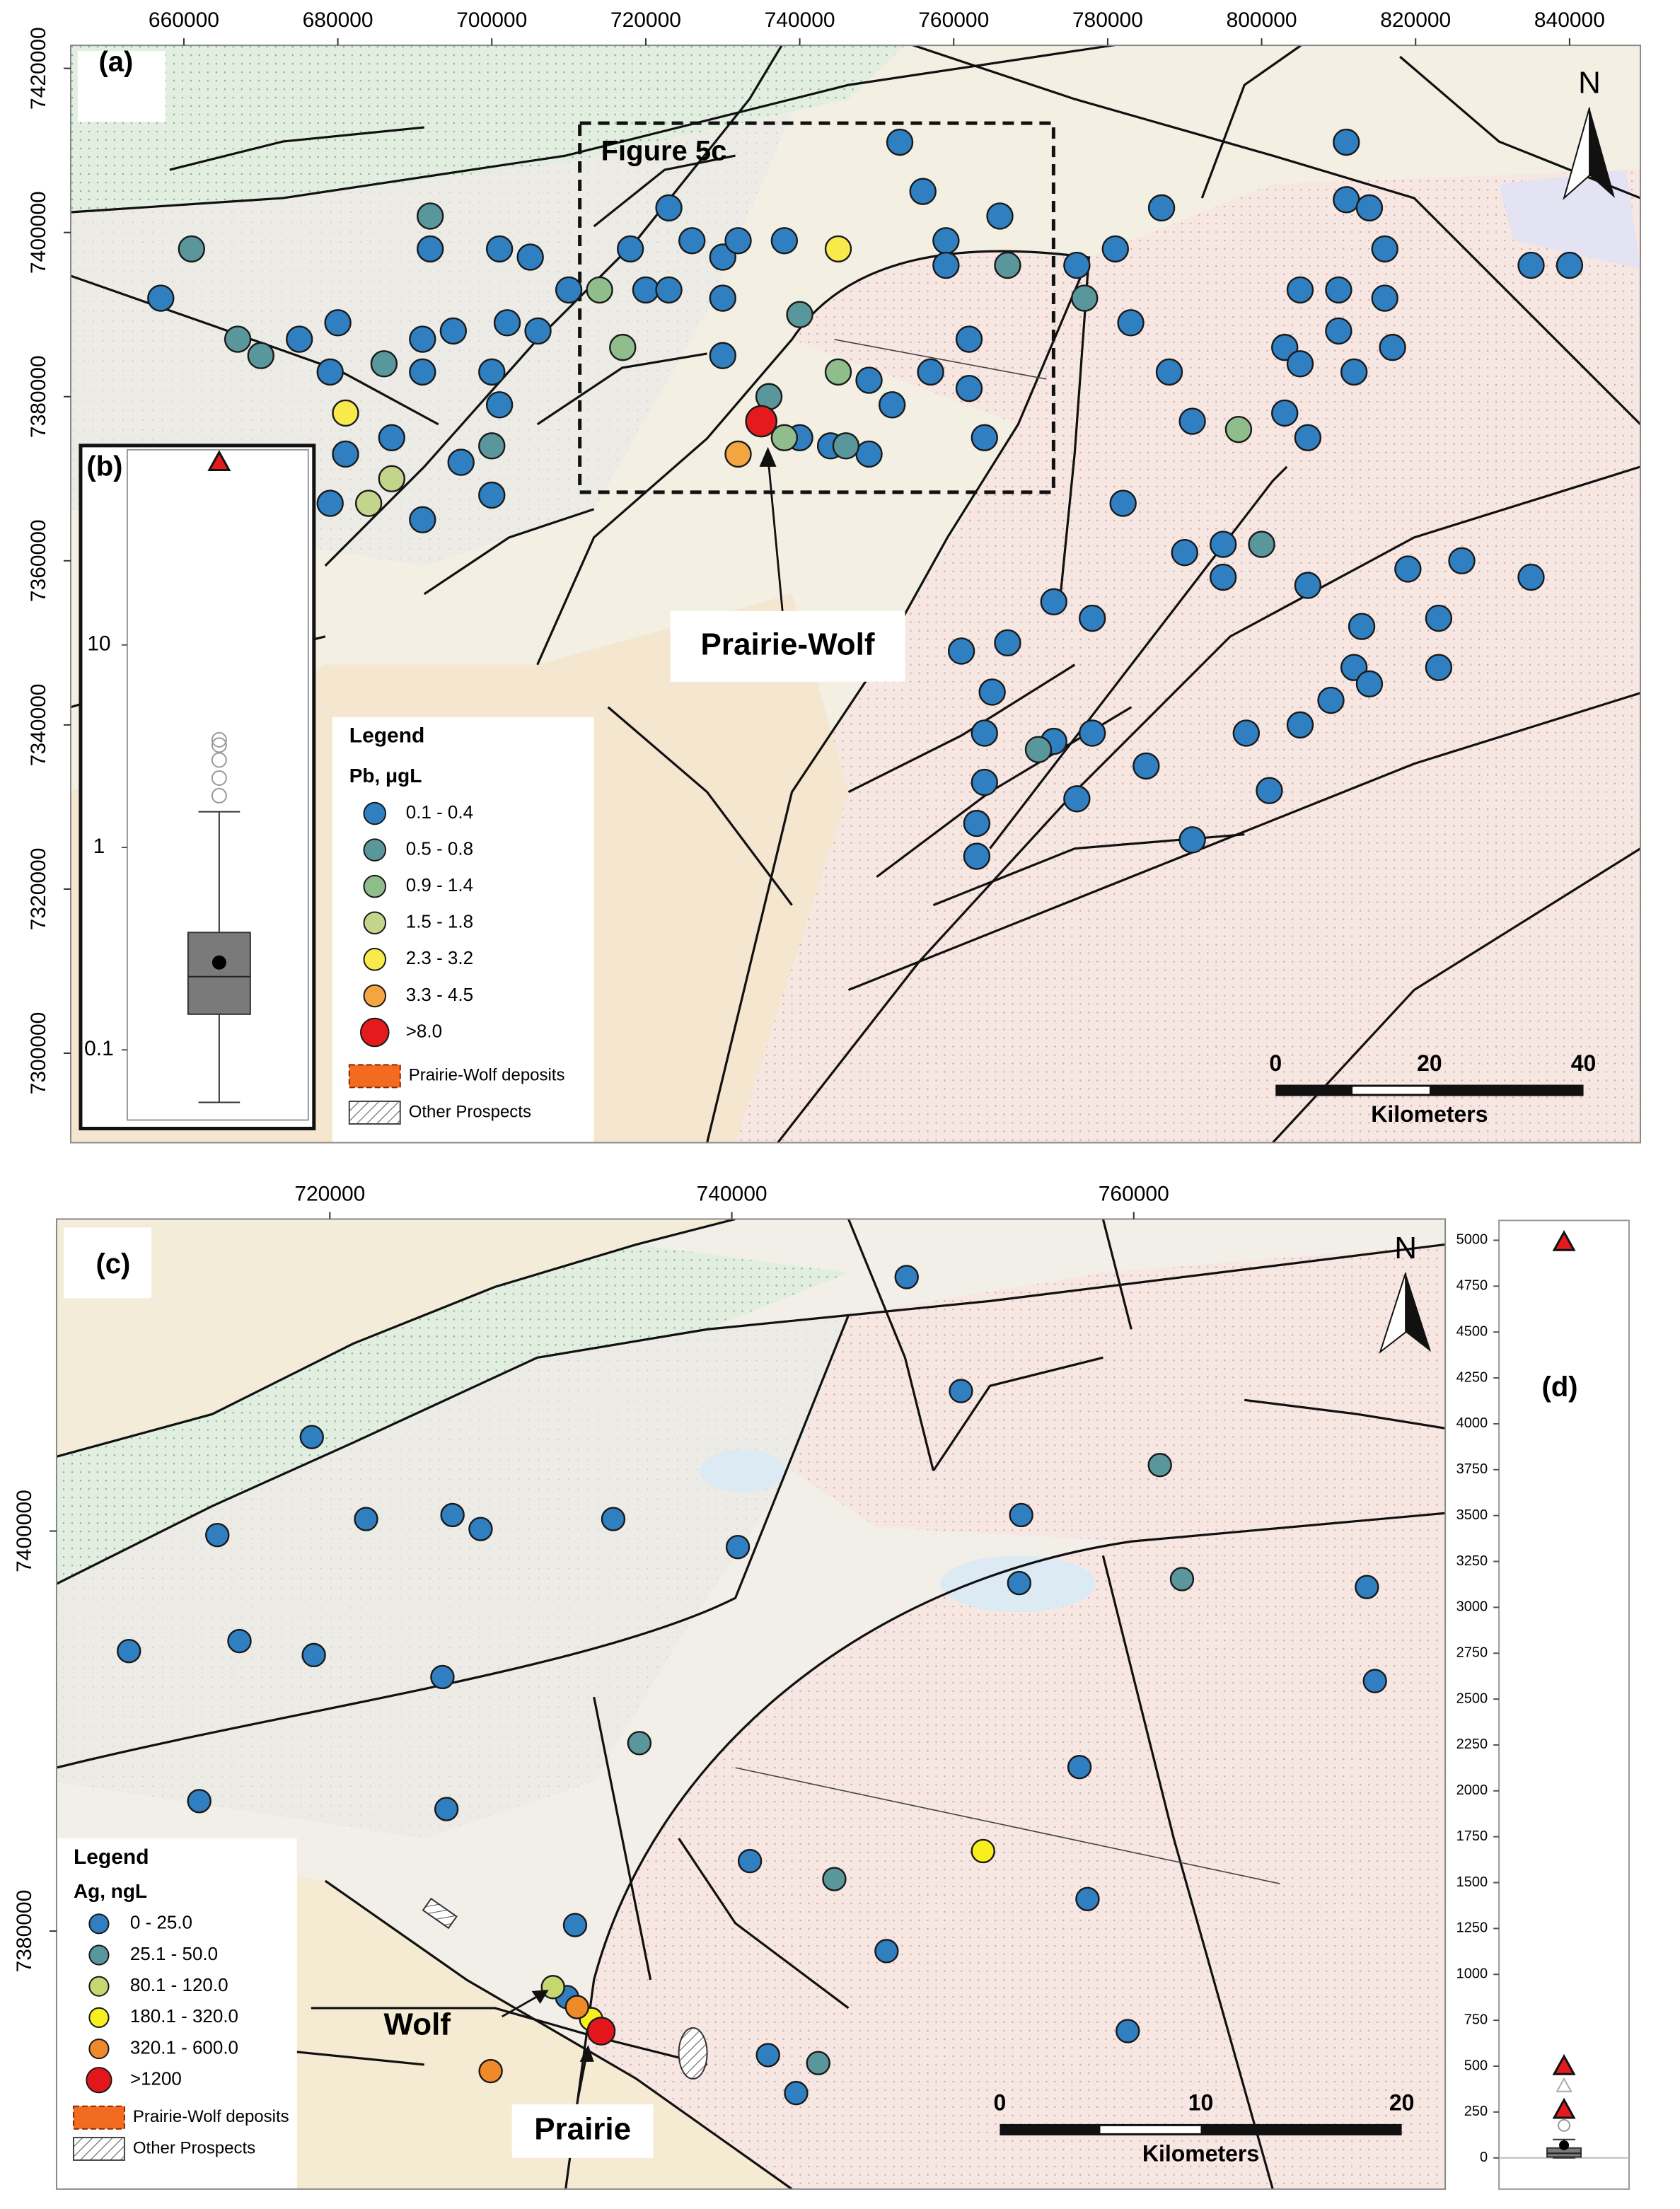  I want to click on y-tick-label: 500, so click(1476, 2065).